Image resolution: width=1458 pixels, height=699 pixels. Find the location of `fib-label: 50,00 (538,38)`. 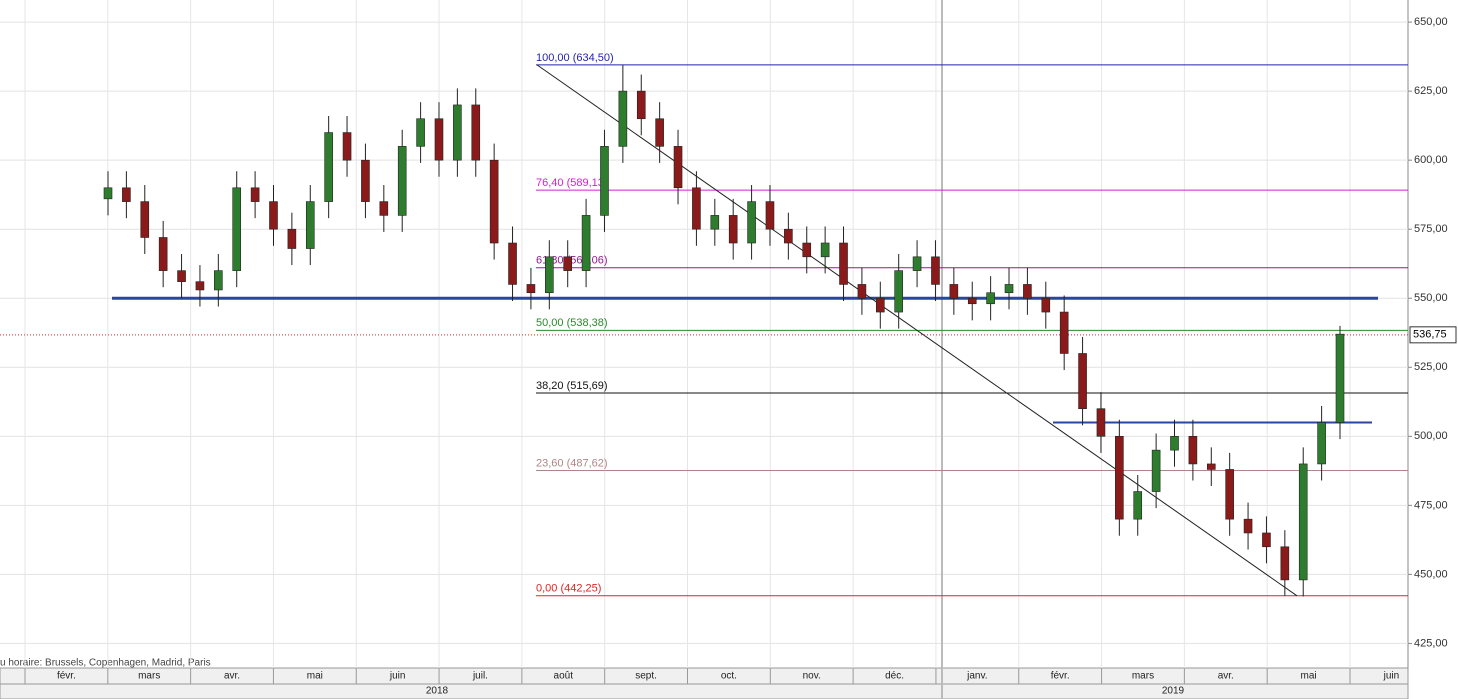

fib-label: 50,00 (538,38) is located at coordinates (572, 323).